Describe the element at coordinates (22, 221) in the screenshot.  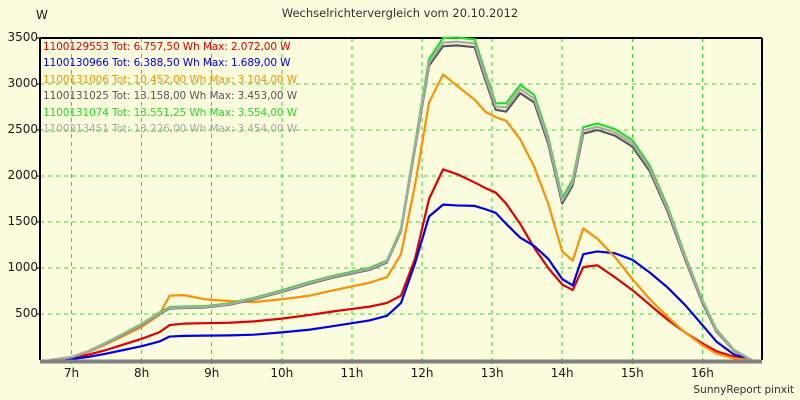
I see `y-tick-1500: 1500` at that location.